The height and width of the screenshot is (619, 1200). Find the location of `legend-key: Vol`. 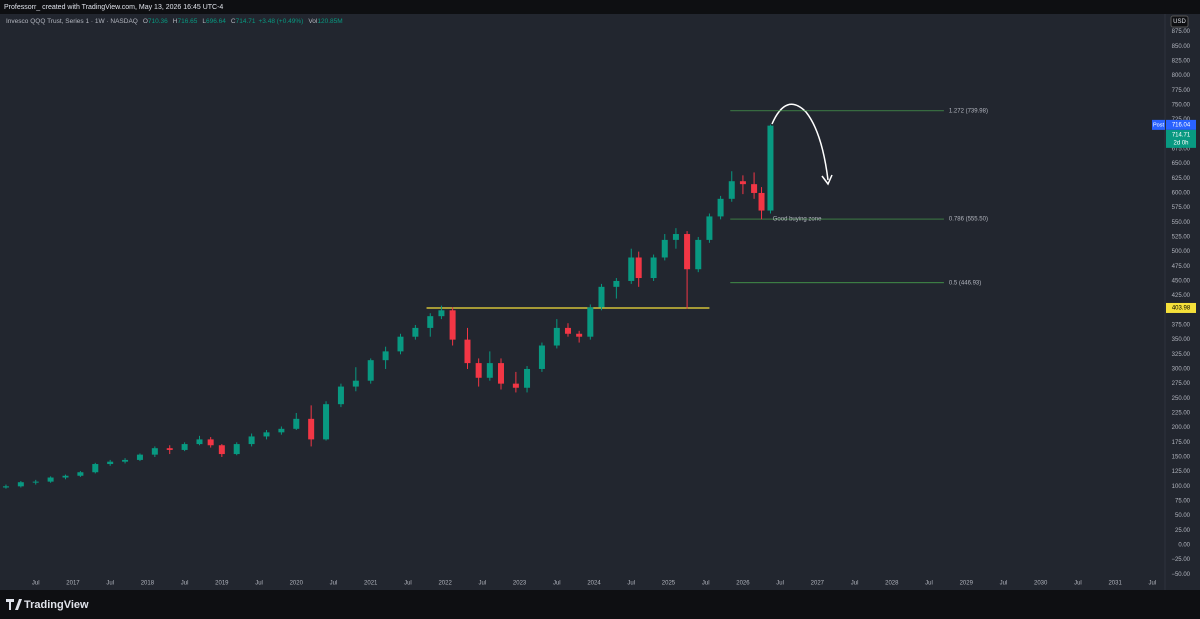

legend-key: Vol is located at coordinates (313, 21).